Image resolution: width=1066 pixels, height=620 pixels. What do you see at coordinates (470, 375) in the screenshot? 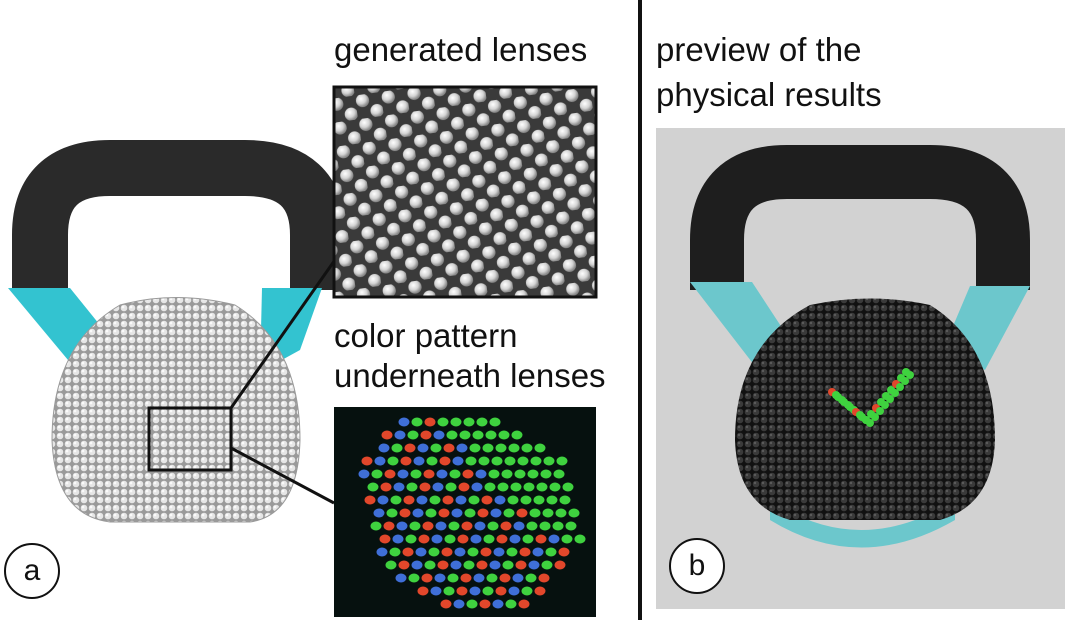
I see `color-pattern-label-line2: underneath lenses` at bounding box center [470, 375].